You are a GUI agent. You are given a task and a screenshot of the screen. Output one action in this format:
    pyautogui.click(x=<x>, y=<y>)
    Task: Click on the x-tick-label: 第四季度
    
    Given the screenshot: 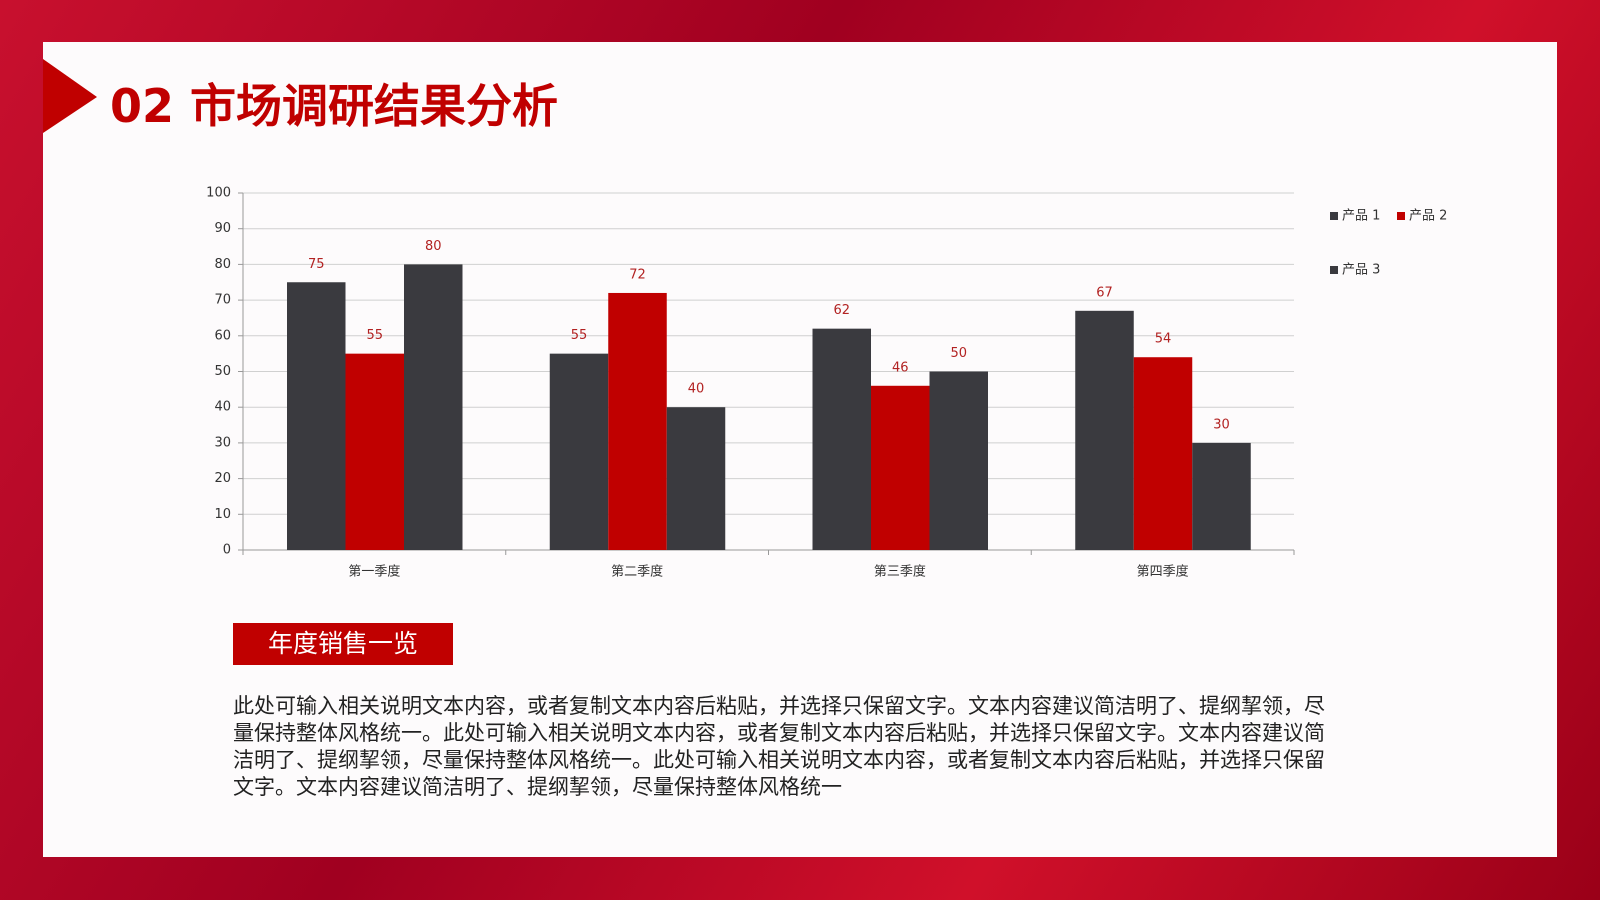 What is the action you would take?
    pyautogui.click(x=1163, y=572)
    